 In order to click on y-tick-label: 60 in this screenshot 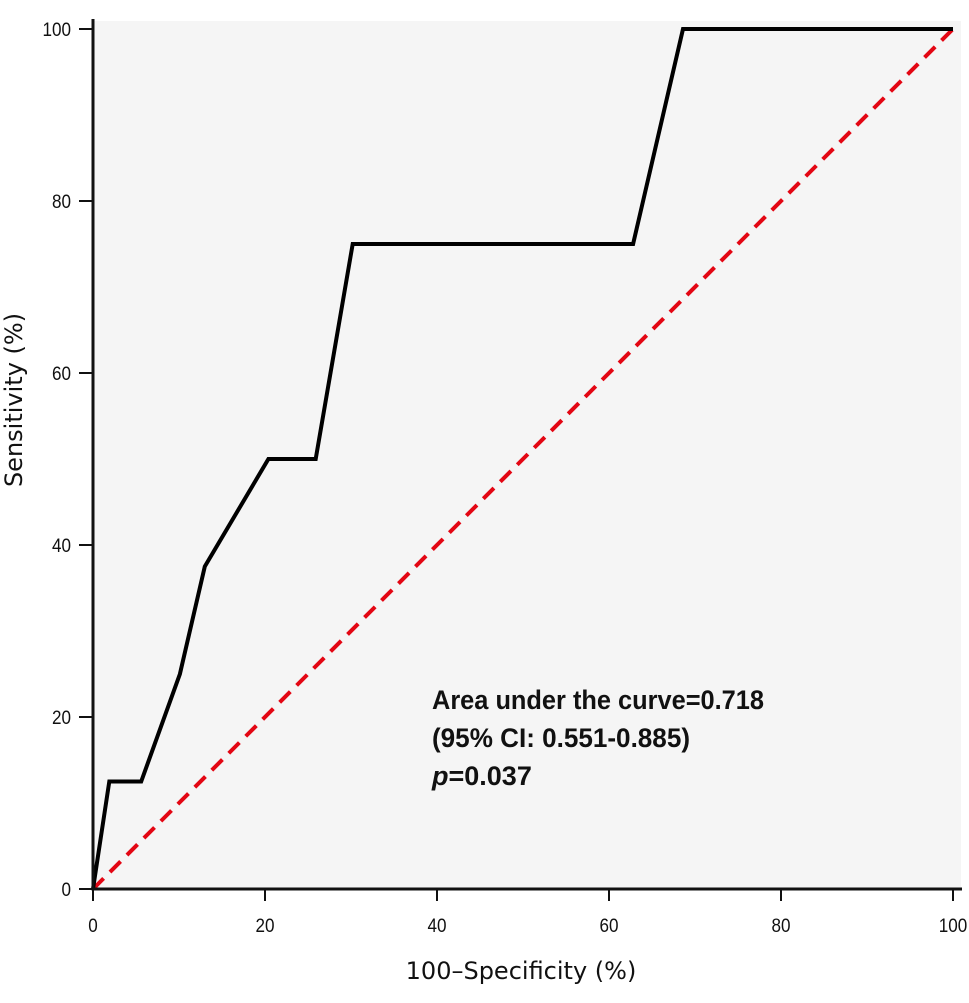, I will do `click(61, 374)`.